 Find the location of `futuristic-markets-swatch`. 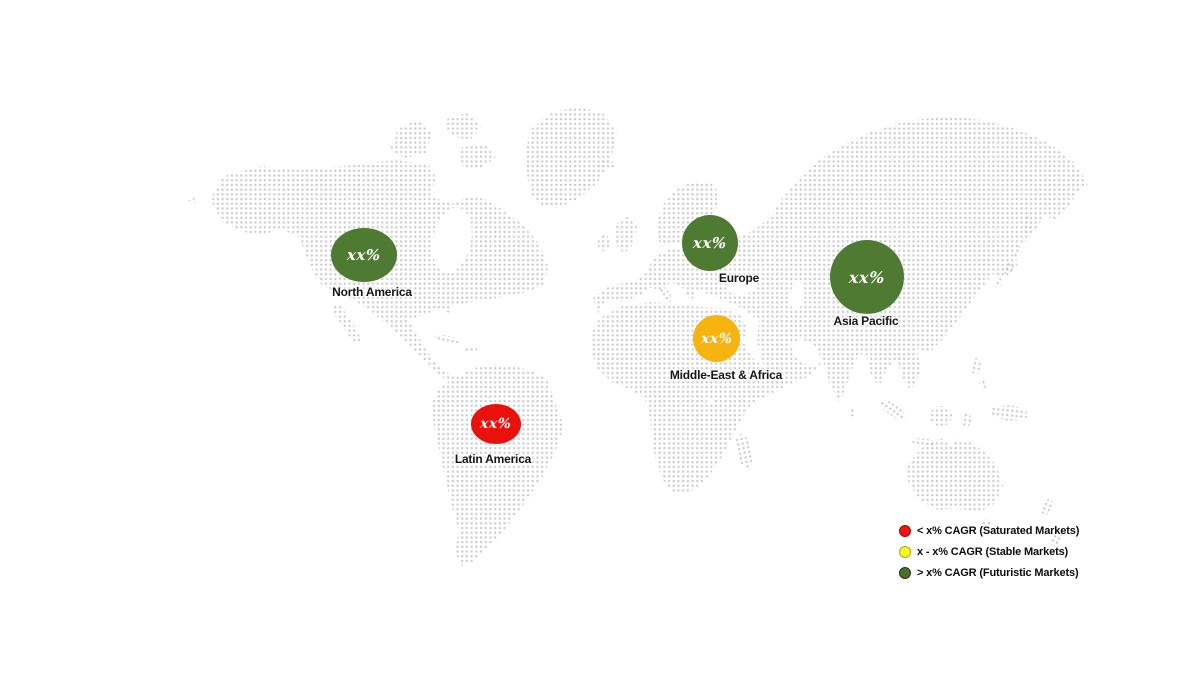

futuristic-markets-swatch is located at coordinates (905, 572).